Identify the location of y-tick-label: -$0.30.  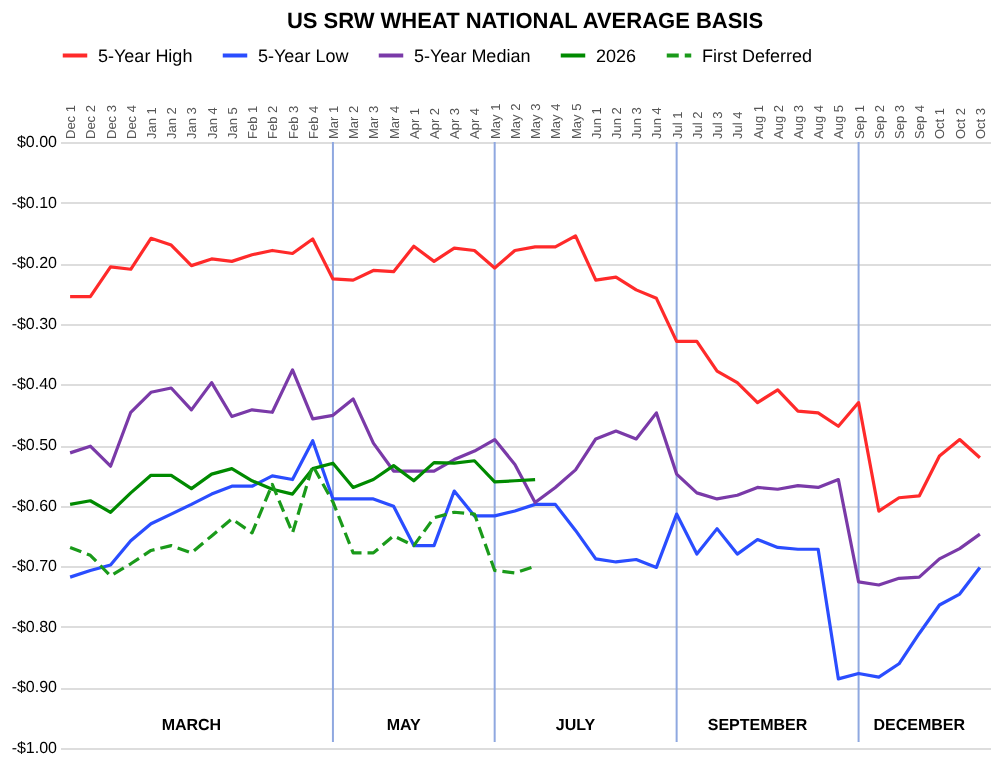
(35, 323).